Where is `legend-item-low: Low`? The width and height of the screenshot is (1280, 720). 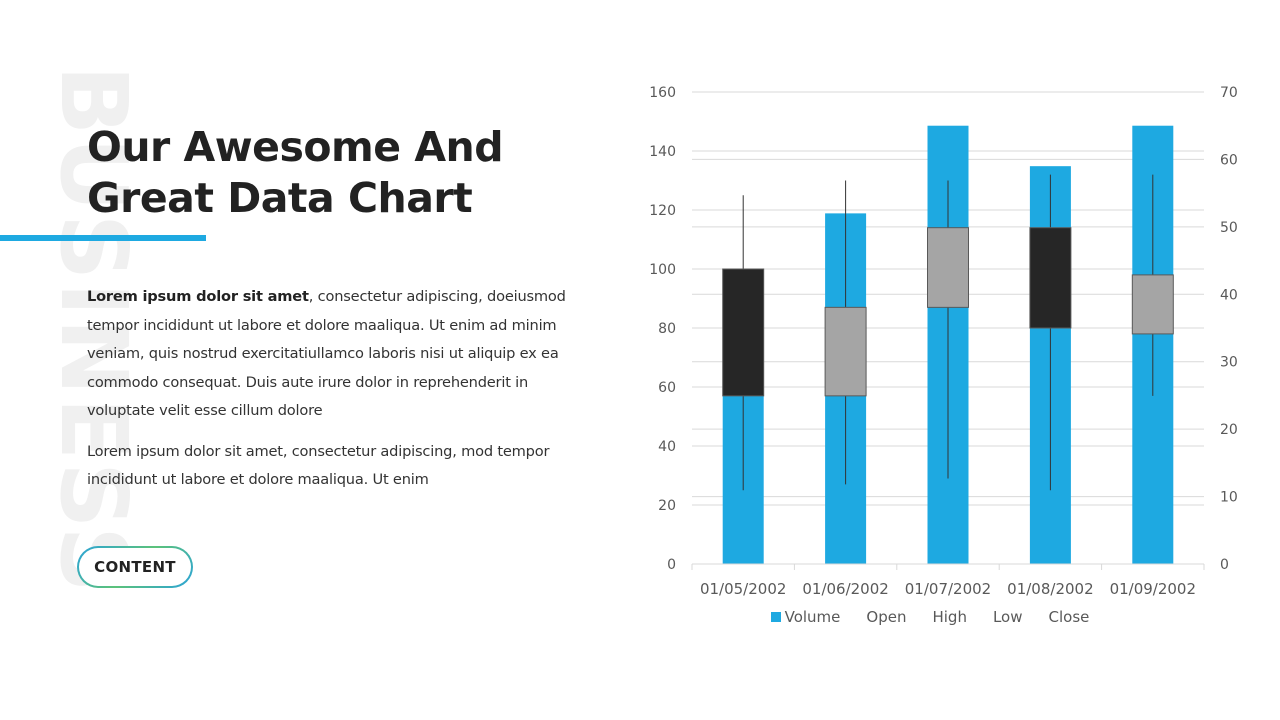
legend-item-low: Low is located at coordinates (1008, 617).